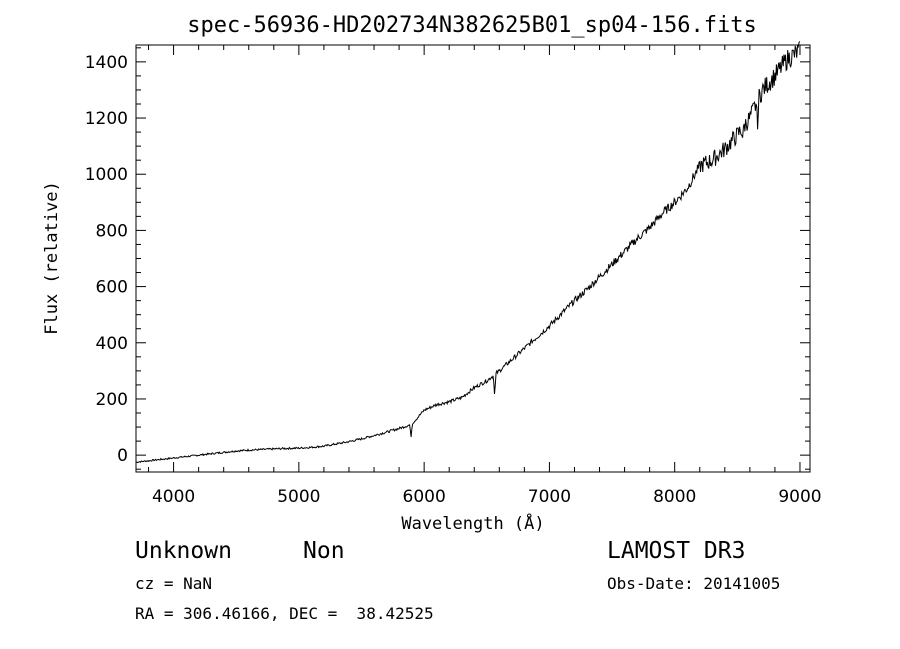 Image resolution: width=900 pixels, height=649 pixels. What do you see at coordinates (112, 344) in the screenshot?
I see `y-tick-label: 400` at bounding box center [112, 344].